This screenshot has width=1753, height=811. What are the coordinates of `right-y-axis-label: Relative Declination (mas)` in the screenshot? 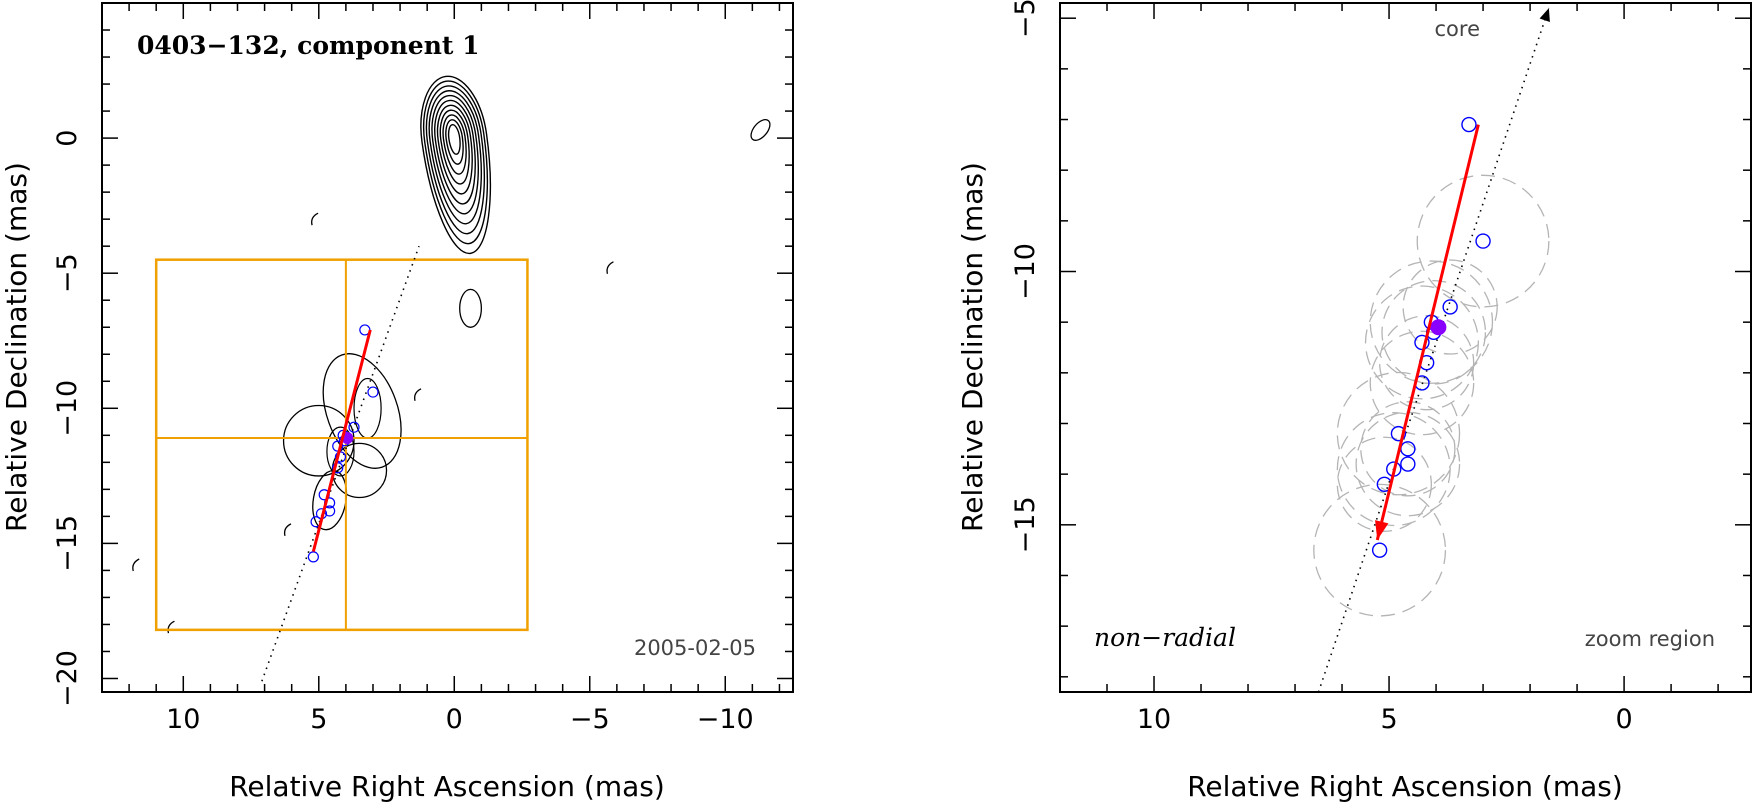 It's located at (972, 347).